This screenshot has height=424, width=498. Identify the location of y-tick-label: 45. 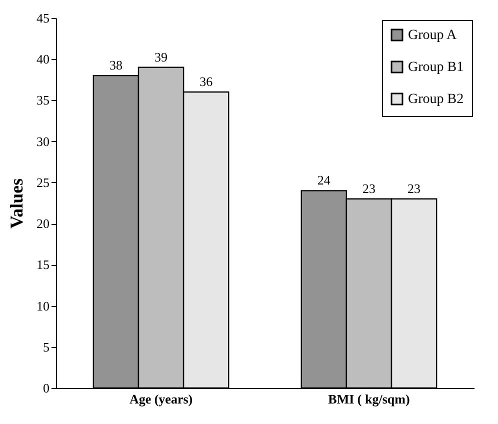
(43, 18).